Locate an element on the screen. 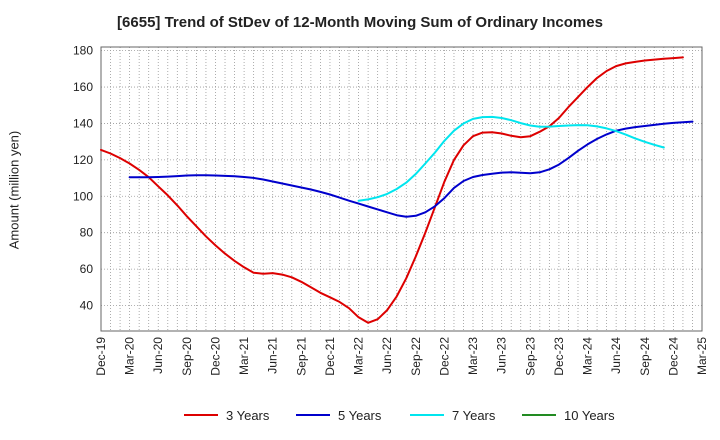 Image resolution: width=720 pixels, height=440 pixels. series-line-7-years is located at coordinates (511, 158).